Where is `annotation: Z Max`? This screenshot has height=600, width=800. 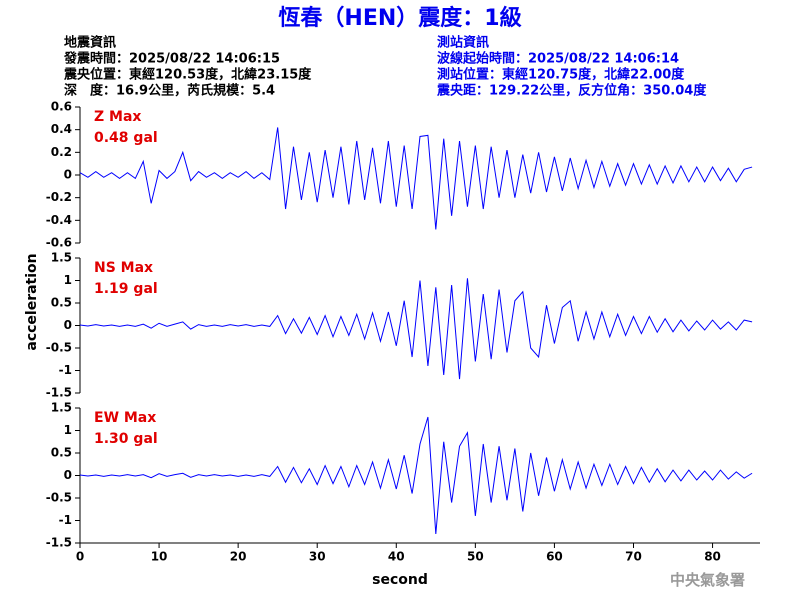 annotation: Z Max is located at coordinates (117, 117).